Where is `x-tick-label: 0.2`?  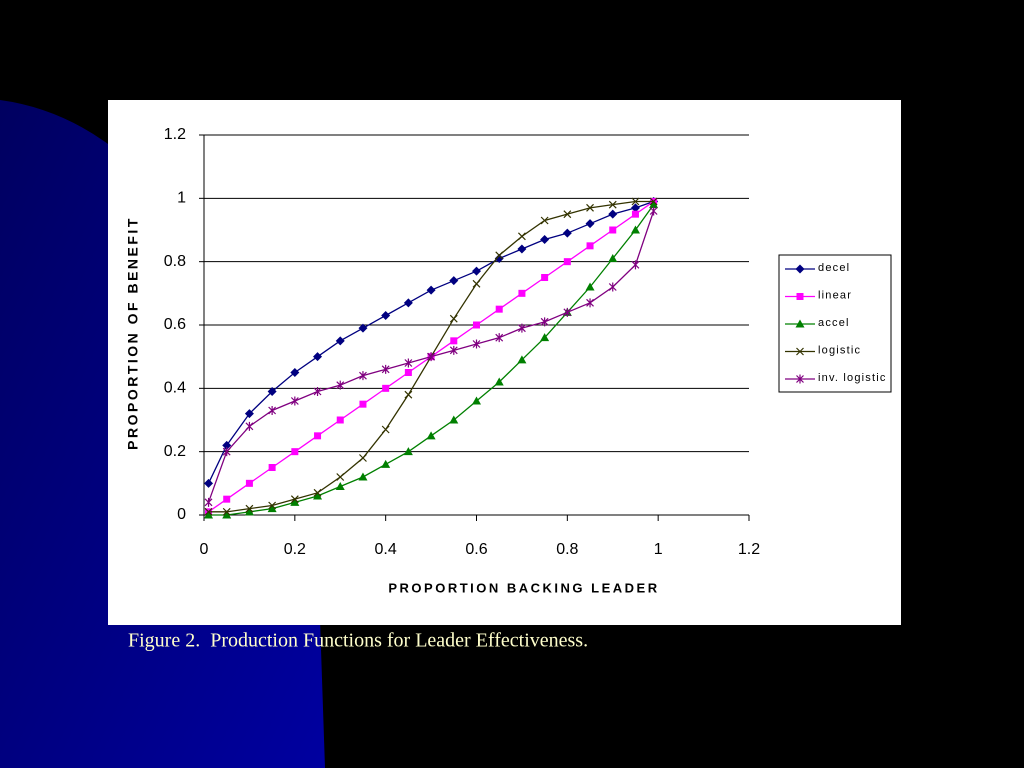
x-tick-label: 0.2 is located at coordinates (295, 549).